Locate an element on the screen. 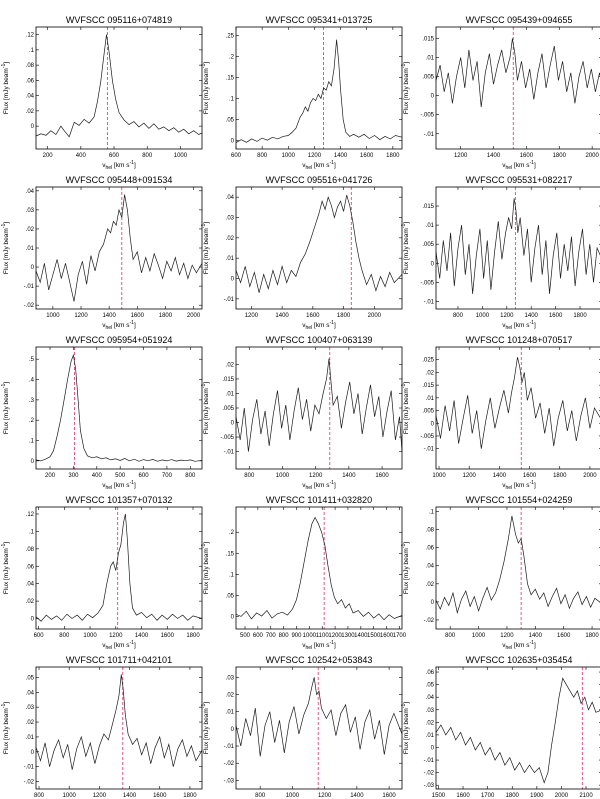  y-tick-label: .08 is located at coordinates (430, 531).